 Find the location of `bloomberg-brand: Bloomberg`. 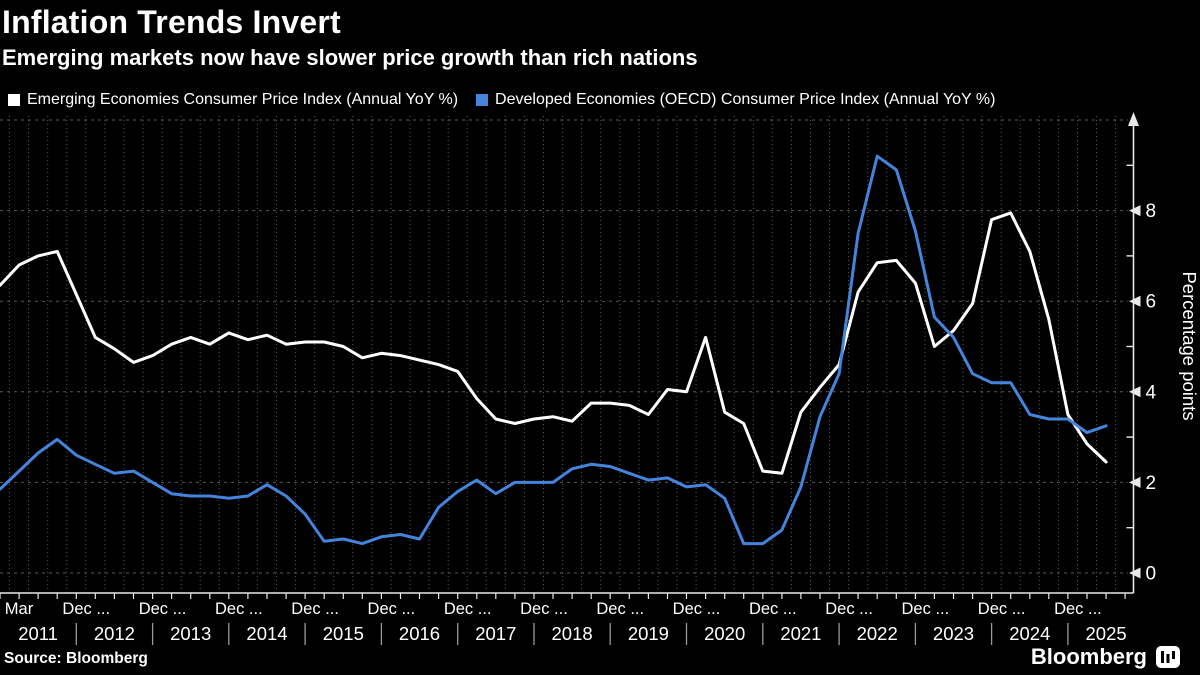

bloomberg-brand: Bloomberg is located at coordinates (1105, 657).